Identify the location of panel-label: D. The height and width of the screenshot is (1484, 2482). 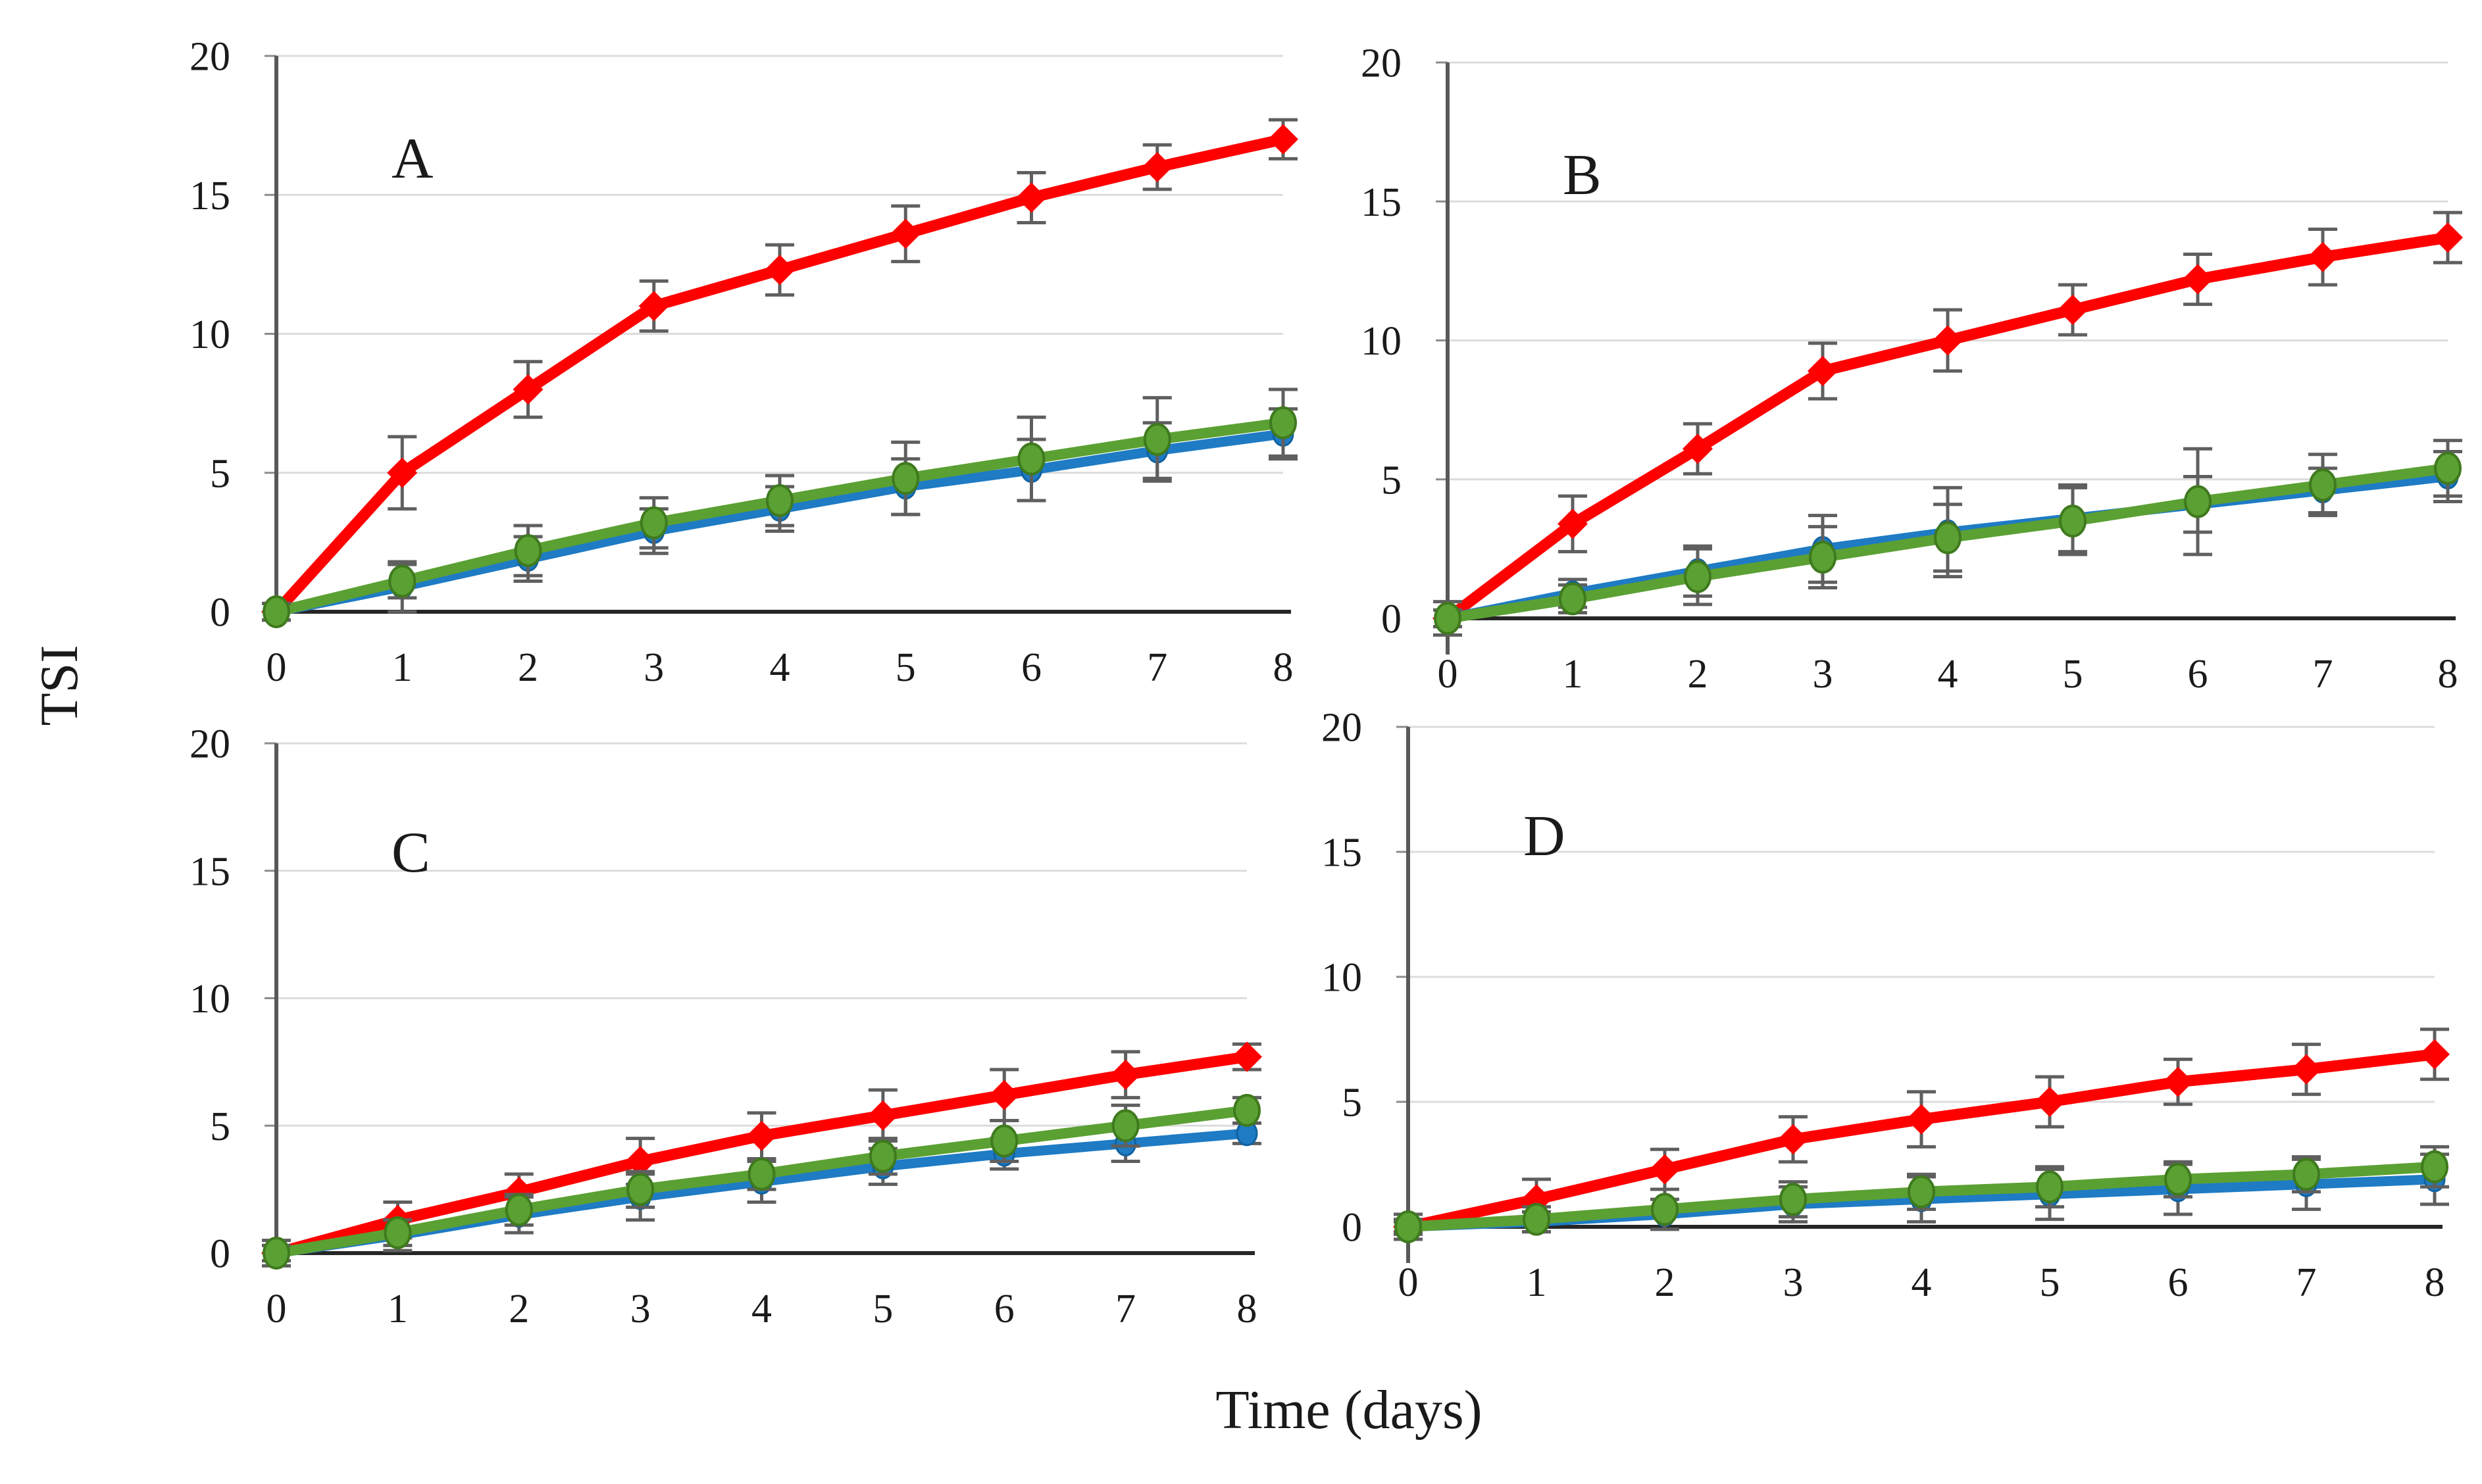
(1544, 836).